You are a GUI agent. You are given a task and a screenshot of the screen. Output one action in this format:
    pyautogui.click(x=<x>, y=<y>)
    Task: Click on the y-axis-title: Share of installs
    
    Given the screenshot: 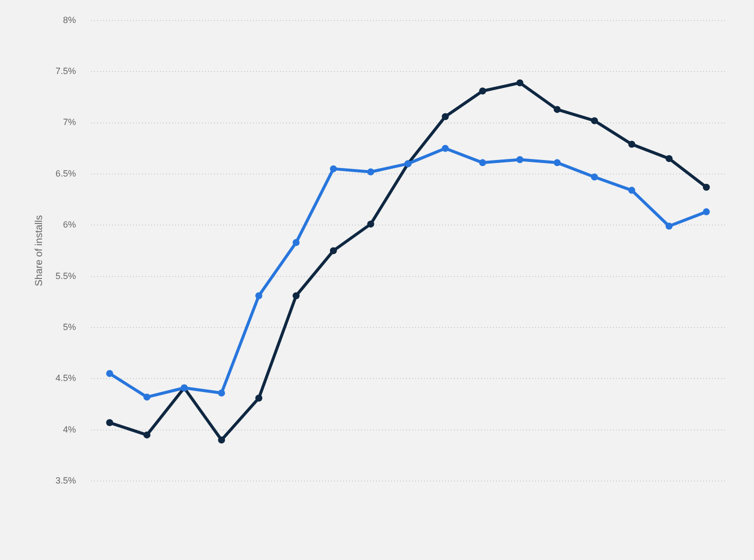 What is the action you would take?
    pyautogui.click(x=39, y=250)
    